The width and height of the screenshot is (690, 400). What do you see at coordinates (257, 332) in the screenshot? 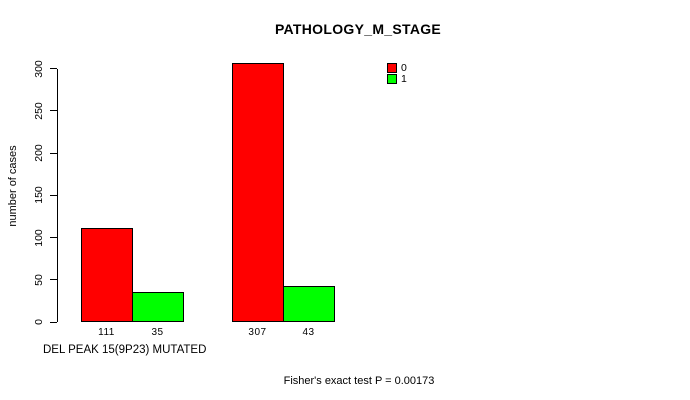
I see `bar-value-label: 307` at bounding box center [257, 332].